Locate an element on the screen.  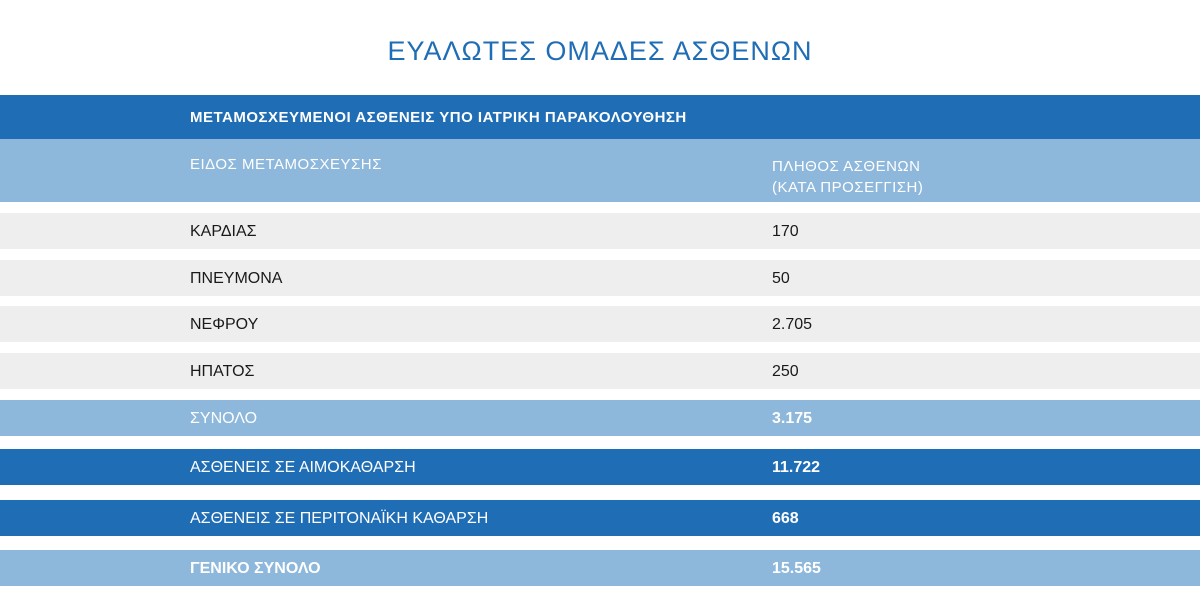
row-label: ΠΝΕΥΜΟΝΑ is located at coordinates (236, 278).